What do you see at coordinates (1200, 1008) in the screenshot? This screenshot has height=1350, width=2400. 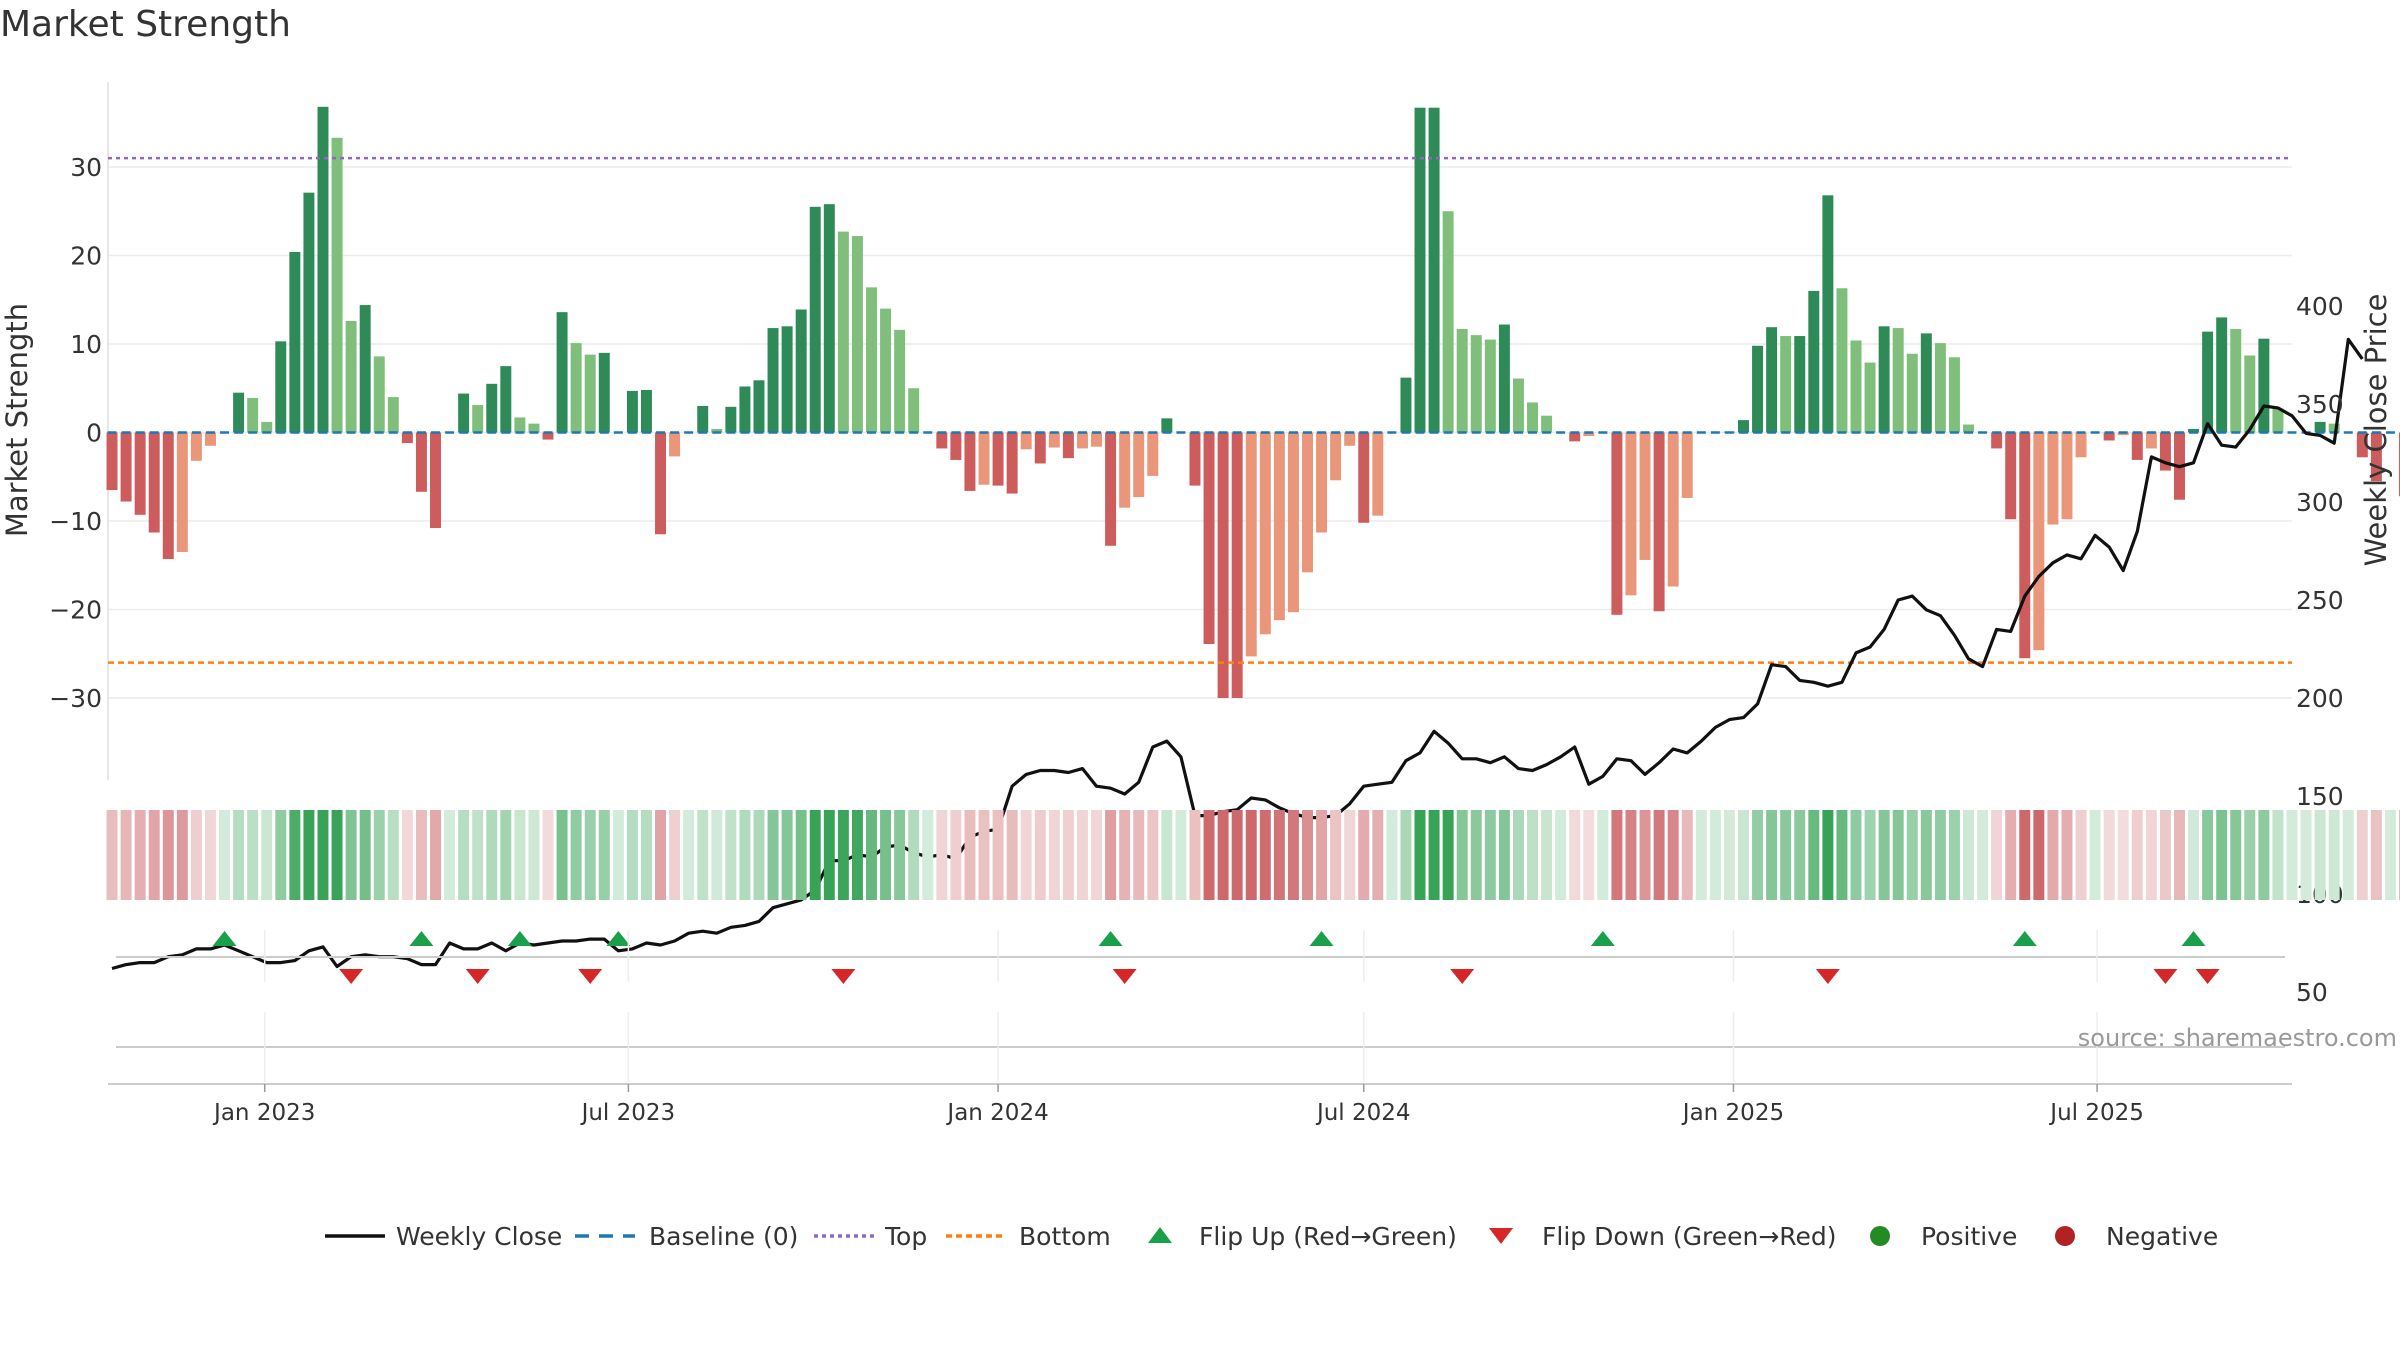 I see `flip-markers` at bounding box center [1200, 1008].